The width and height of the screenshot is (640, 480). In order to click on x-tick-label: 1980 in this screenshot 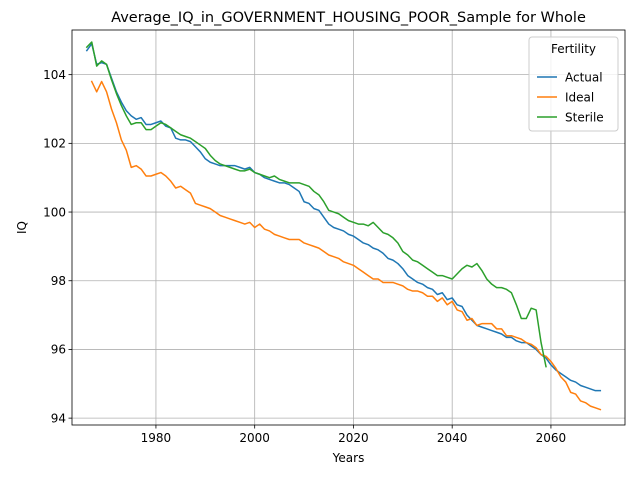, I will do `click(156, 438)`.